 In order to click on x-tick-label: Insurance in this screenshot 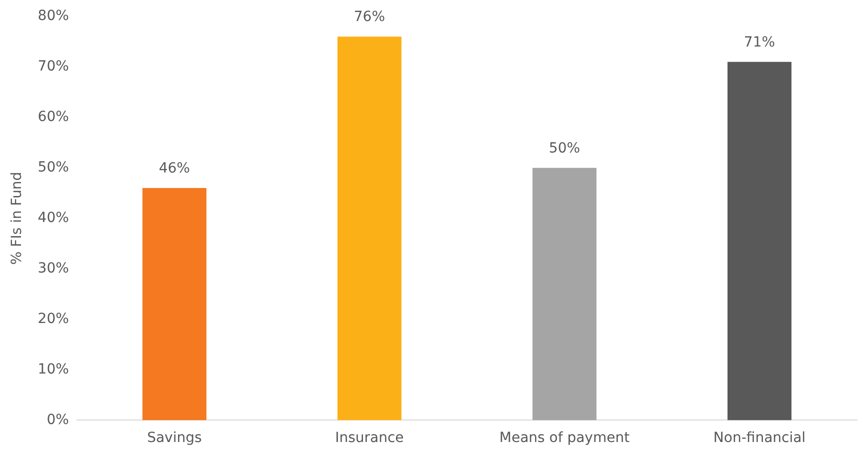, I will do `click(369, 438)`.